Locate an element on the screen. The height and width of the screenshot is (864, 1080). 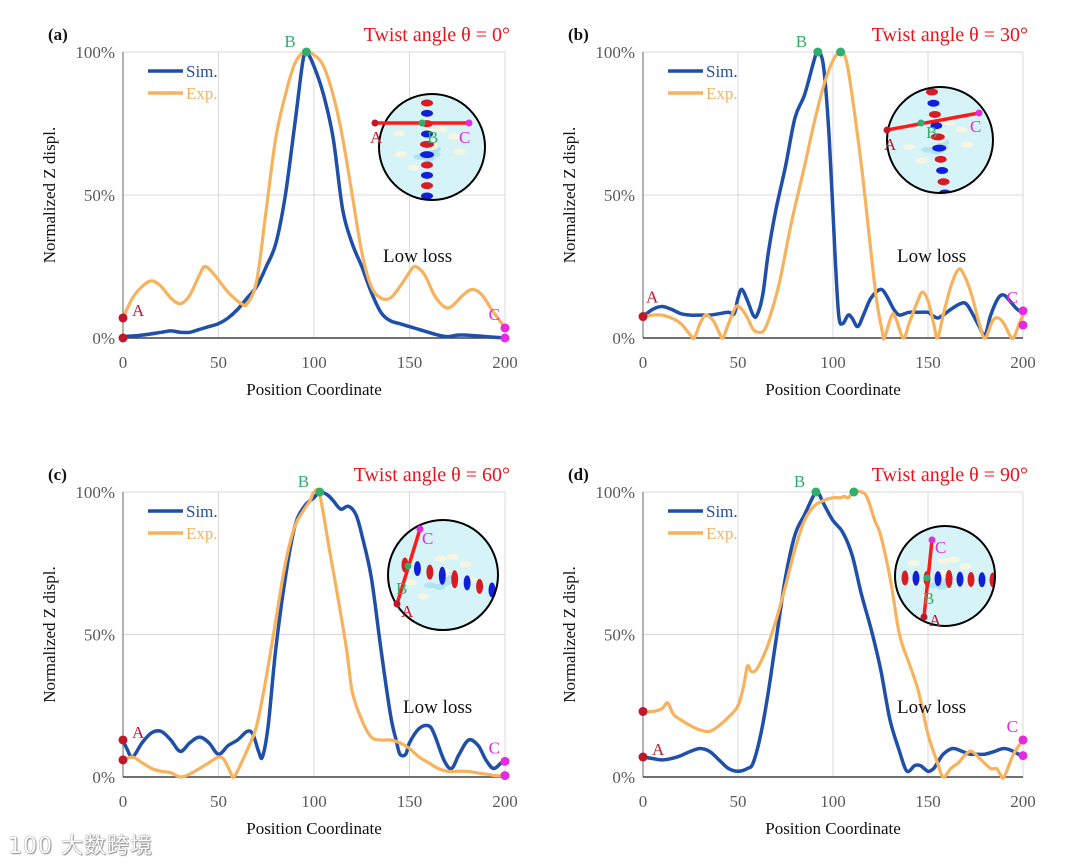
inset-cut-line is located at coordinates (933, 121).